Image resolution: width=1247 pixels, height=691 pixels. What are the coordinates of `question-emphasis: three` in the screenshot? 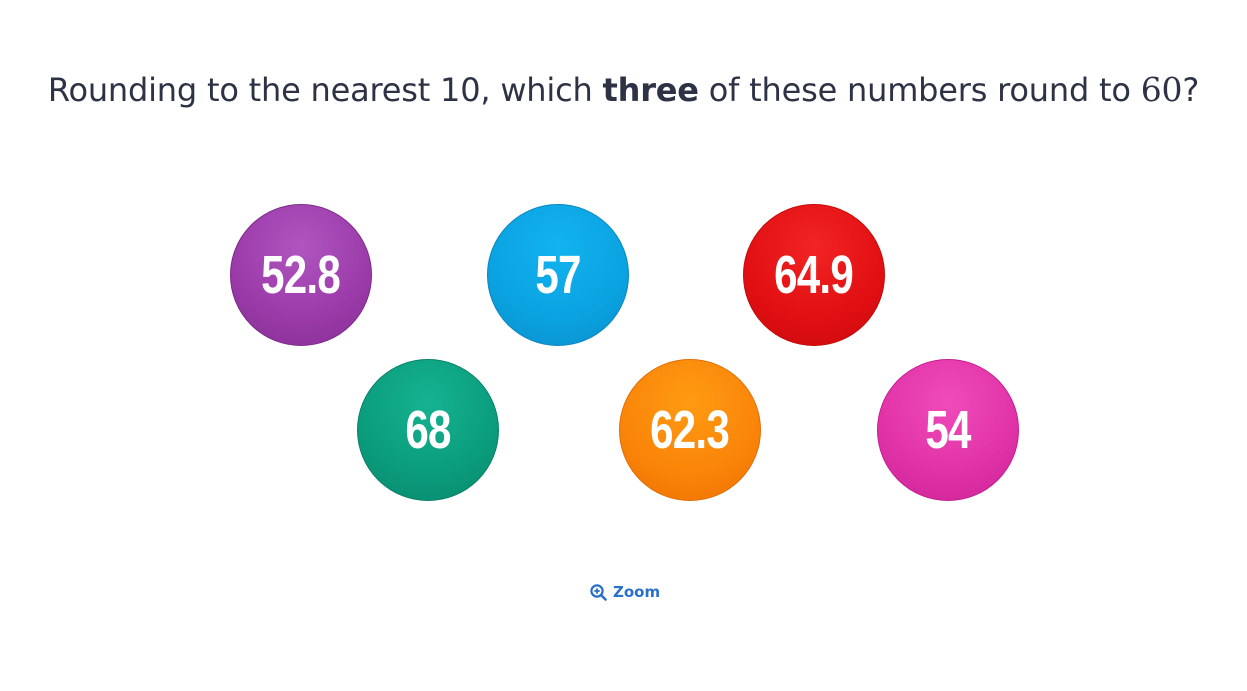 It's located at (650, 90).